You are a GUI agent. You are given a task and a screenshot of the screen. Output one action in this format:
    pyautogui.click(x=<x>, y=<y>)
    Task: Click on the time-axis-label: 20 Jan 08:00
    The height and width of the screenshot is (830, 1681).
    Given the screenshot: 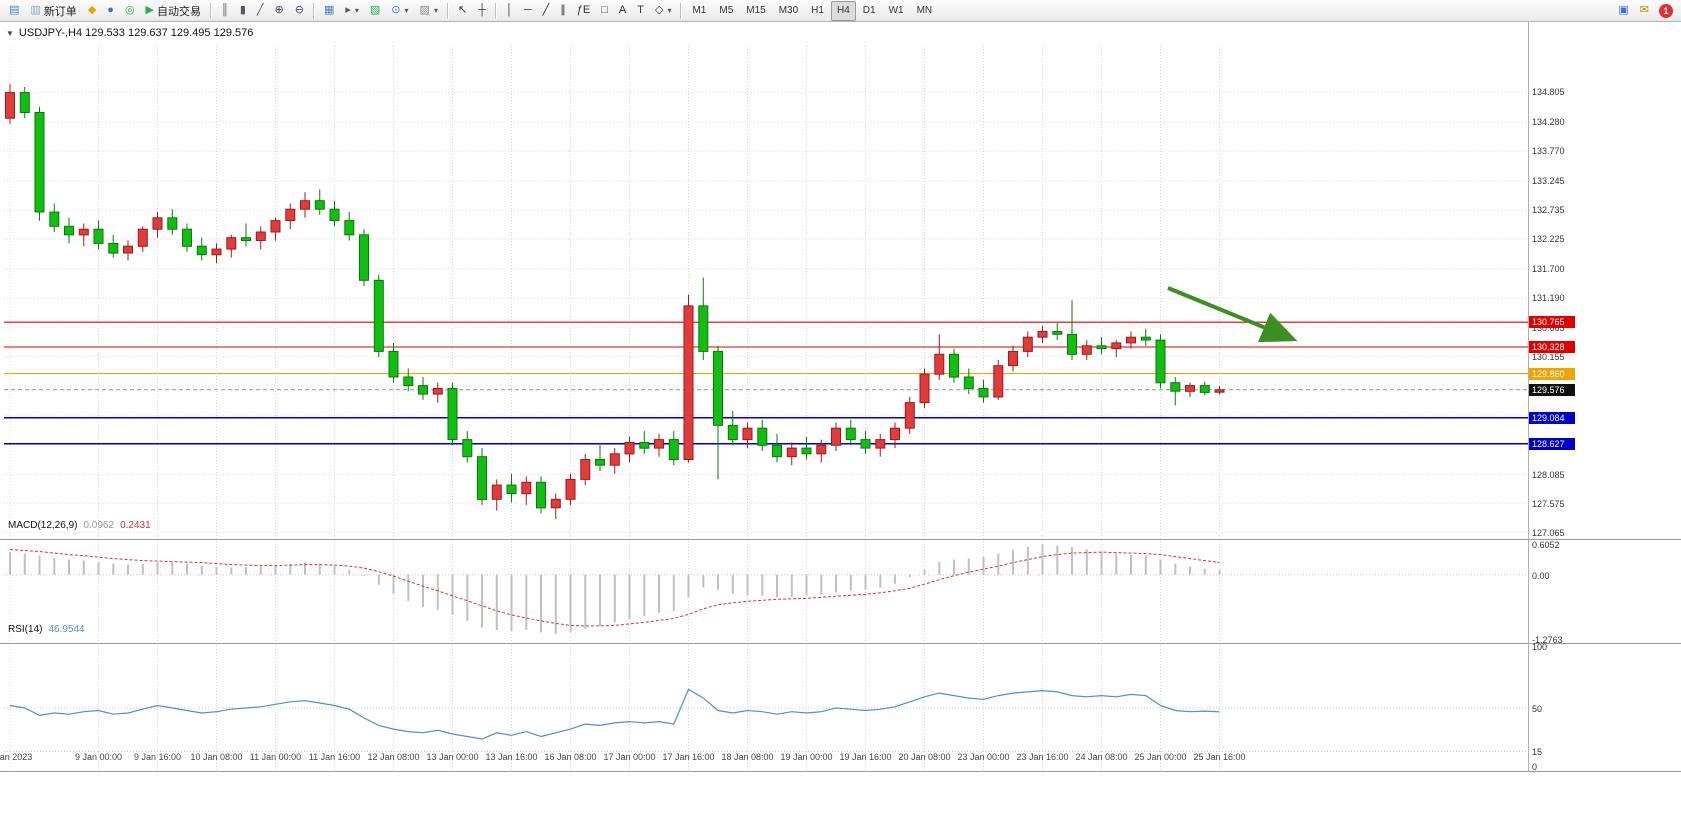 What is the action you would take?
    pyautogui.click(x=924, y=757)
    